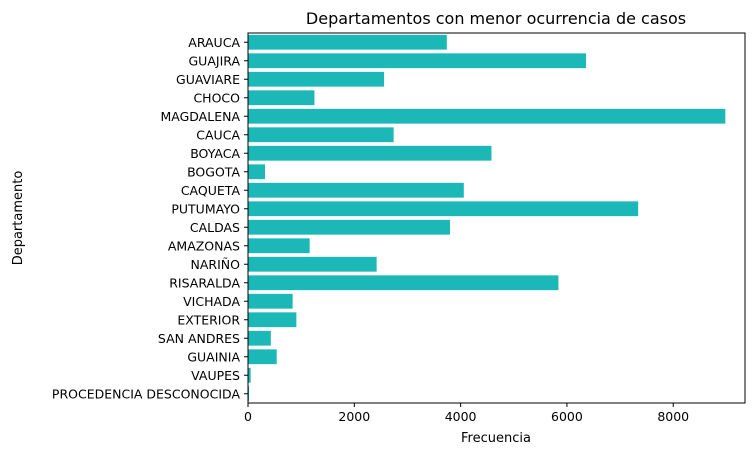 The image size is (754, 455). Describe the element at coordinates (249, 394) in the screenshot. I see `bar-procedencia-desconocida` at that location.